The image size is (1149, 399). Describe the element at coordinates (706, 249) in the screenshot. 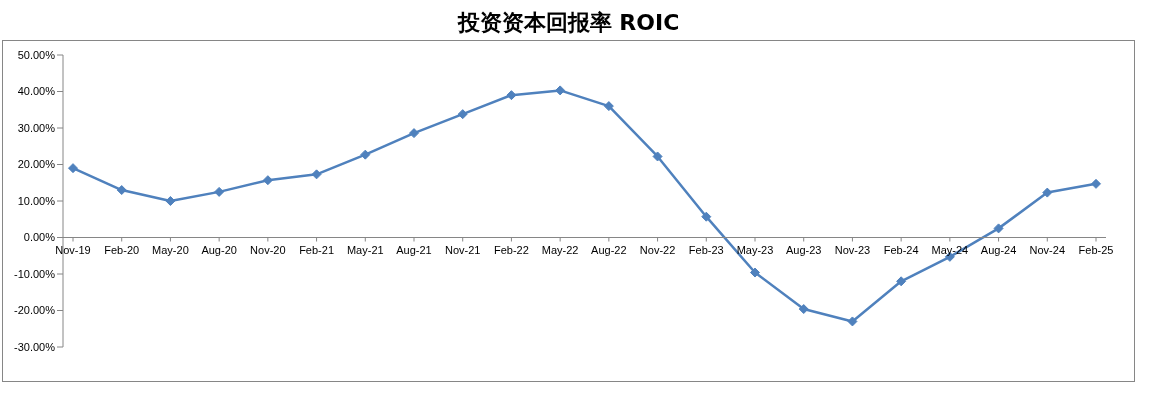

I see `x-tick-label: Feb-23` at that location.